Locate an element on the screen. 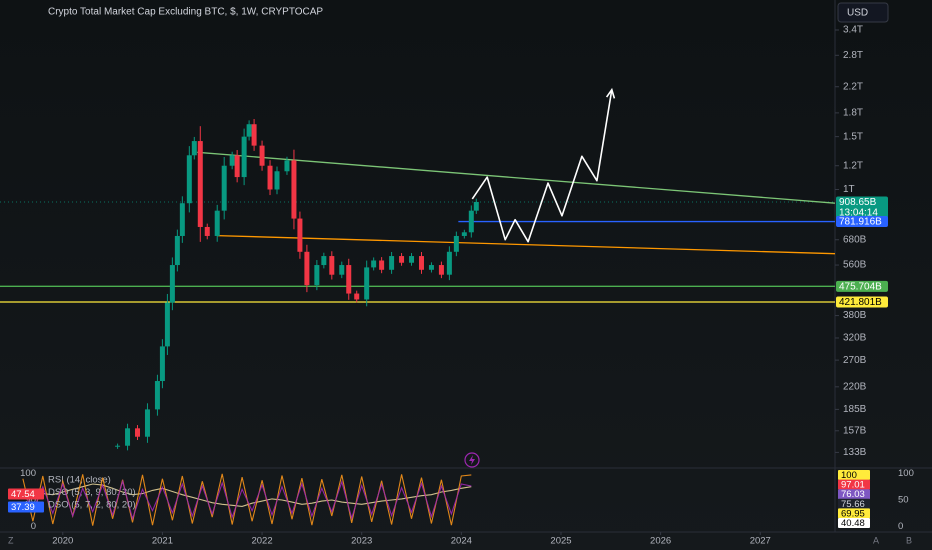  indicator-tag-label: 37.39 is located at coordinates (23, 507).